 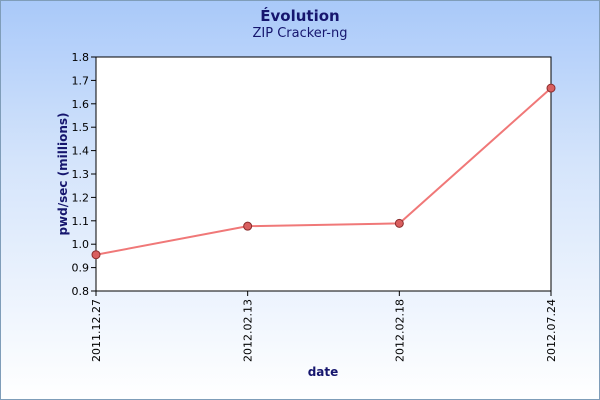 What do you see at coordinates (323, 372) in the screenshot?
I see `x-axis-title: date` at bounding box center [323, 372].